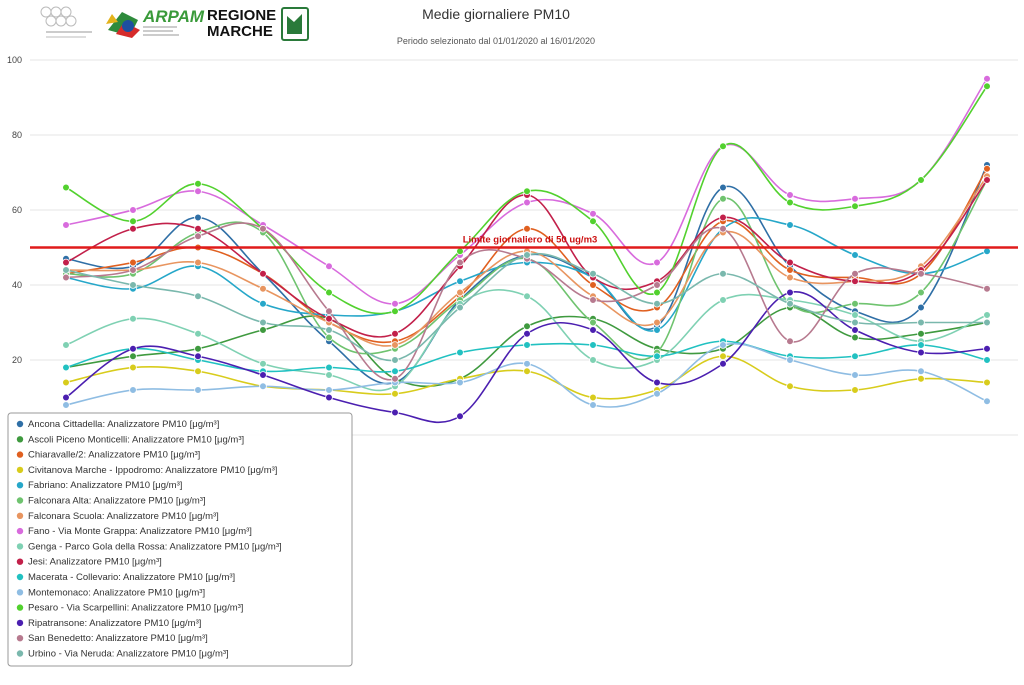 The image size is (1024, 685). What do you see at coordinates (108, 455) in the screenshot?
I see `legend-item: Chiaravalle/2: Analizzatore PM10 [μg/m³]` at bounding box center [108, 455].